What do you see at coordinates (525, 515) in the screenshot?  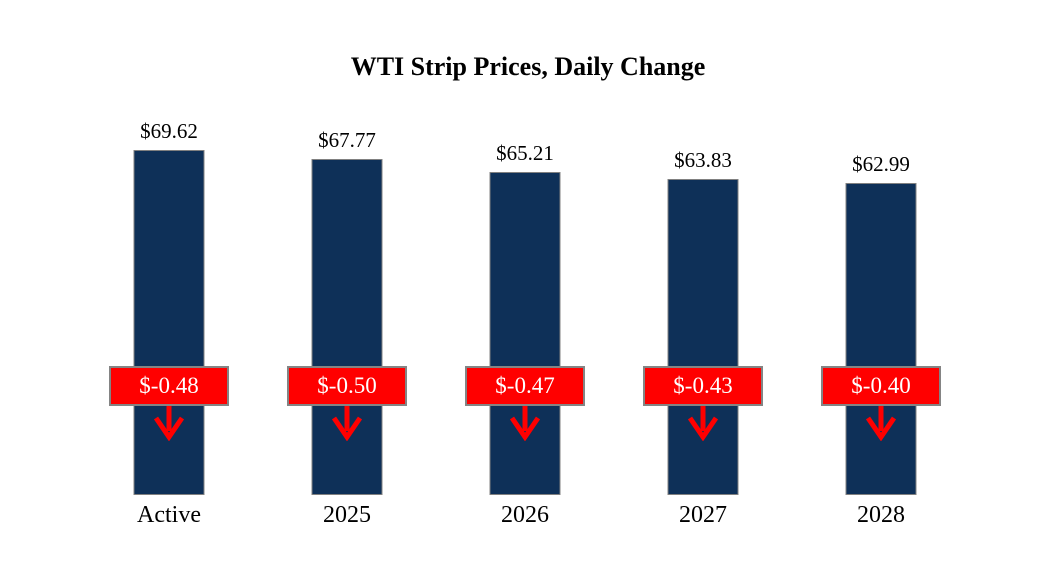 I see `category-label: 2026` at bounding box center [525, 515].